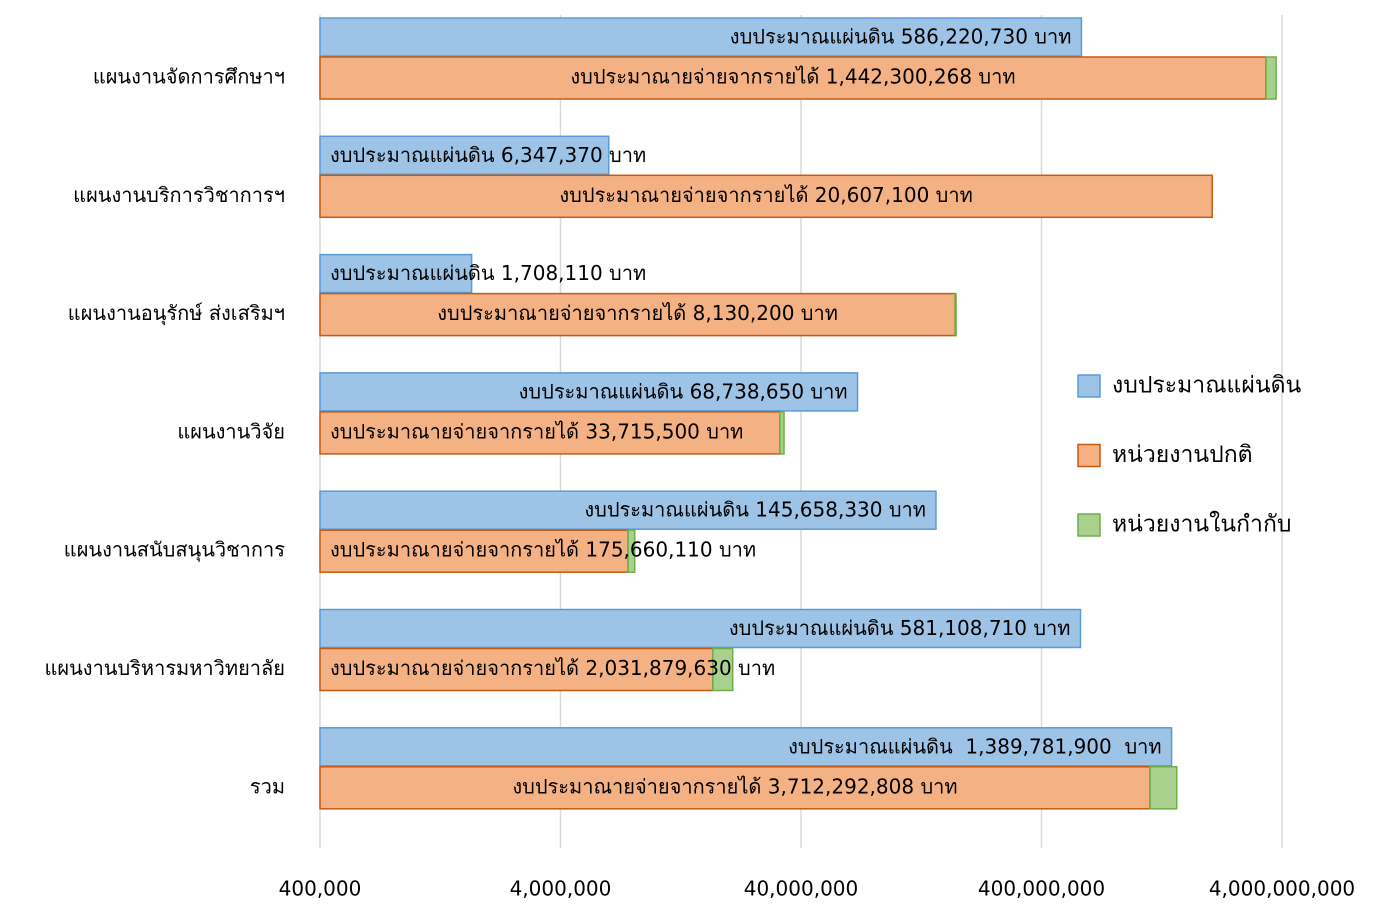  Describe the element at coordinates (561, 889) in the screenshot. I see `x-tick-label: 4,000,000` at that location.